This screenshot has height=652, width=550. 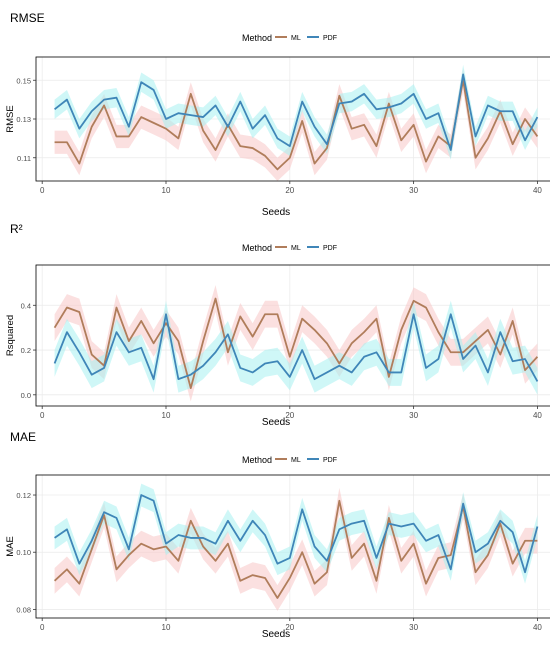 I want to click on y-tick-label: 0.2, so click(x=26, y=350).